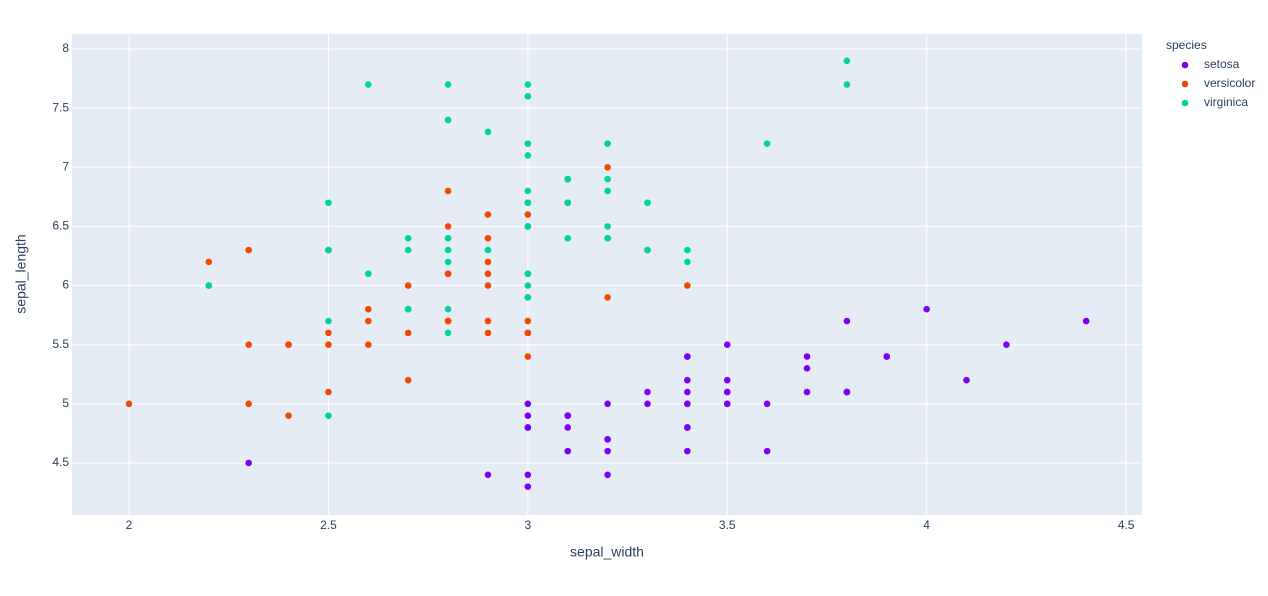 The image size is (1268, 596). What do you see at coordinates (1226, 102) in the screenshot?
I see `legend-label: virginica` at bounding box center [1226, 102].